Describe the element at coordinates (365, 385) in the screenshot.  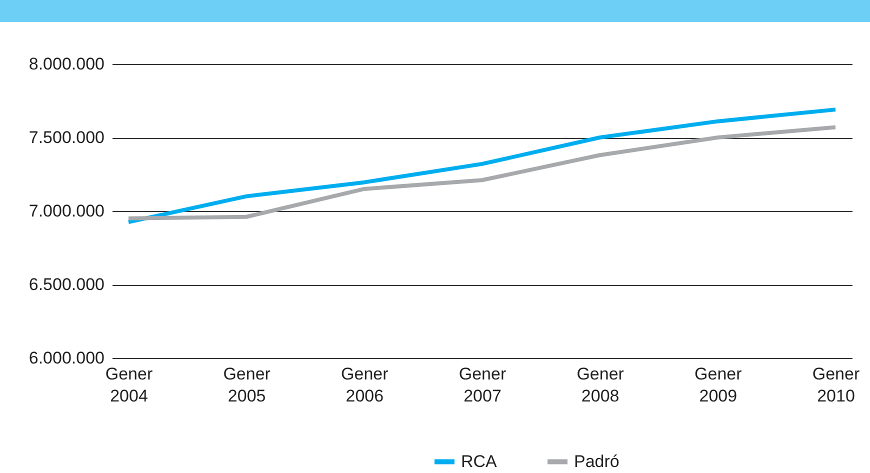
I see `x-tick-label: Gener 2006` at that location.